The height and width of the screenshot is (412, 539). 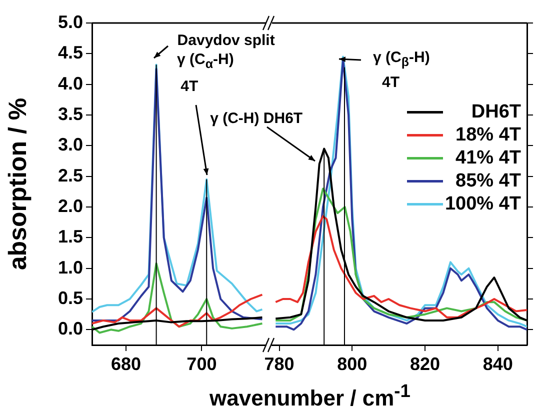 What do you see at coordinates (279, 364) in the screenshot?
I see `x-tick-label: 780` at bounding box center [279, 364].